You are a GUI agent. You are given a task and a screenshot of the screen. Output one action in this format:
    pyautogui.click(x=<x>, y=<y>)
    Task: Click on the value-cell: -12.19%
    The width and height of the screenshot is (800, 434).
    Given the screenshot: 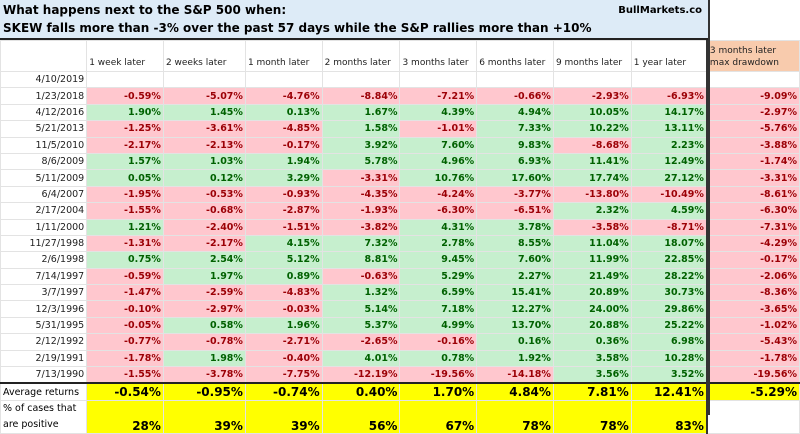 What is the action you would take?
    pyautogui.click(x=361, y=375)
    